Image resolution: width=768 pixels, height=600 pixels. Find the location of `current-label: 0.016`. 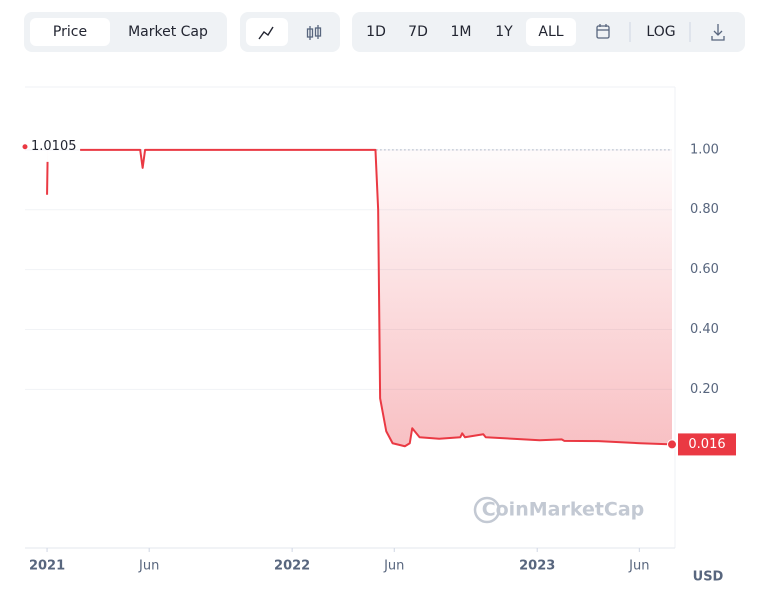

current-label: 0.016 is located at coordinates (706, 444).